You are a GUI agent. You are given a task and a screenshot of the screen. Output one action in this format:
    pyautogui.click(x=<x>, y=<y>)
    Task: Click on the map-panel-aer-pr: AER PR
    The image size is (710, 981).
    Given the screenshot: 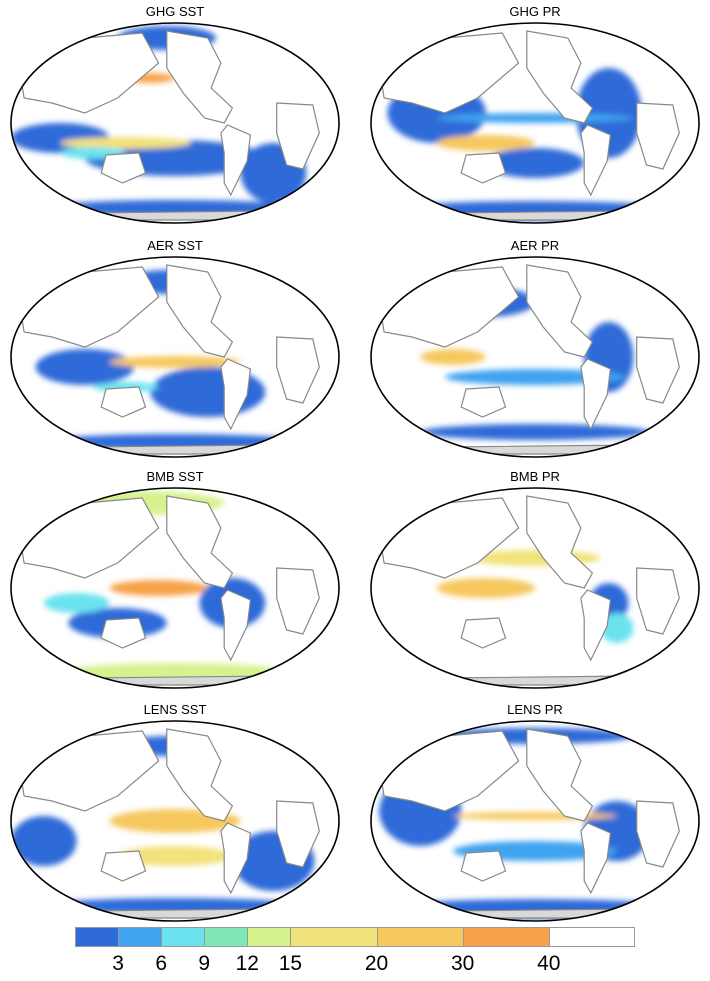 What is the action you would take?
    pyautogui.click(x=535, y=348)
    